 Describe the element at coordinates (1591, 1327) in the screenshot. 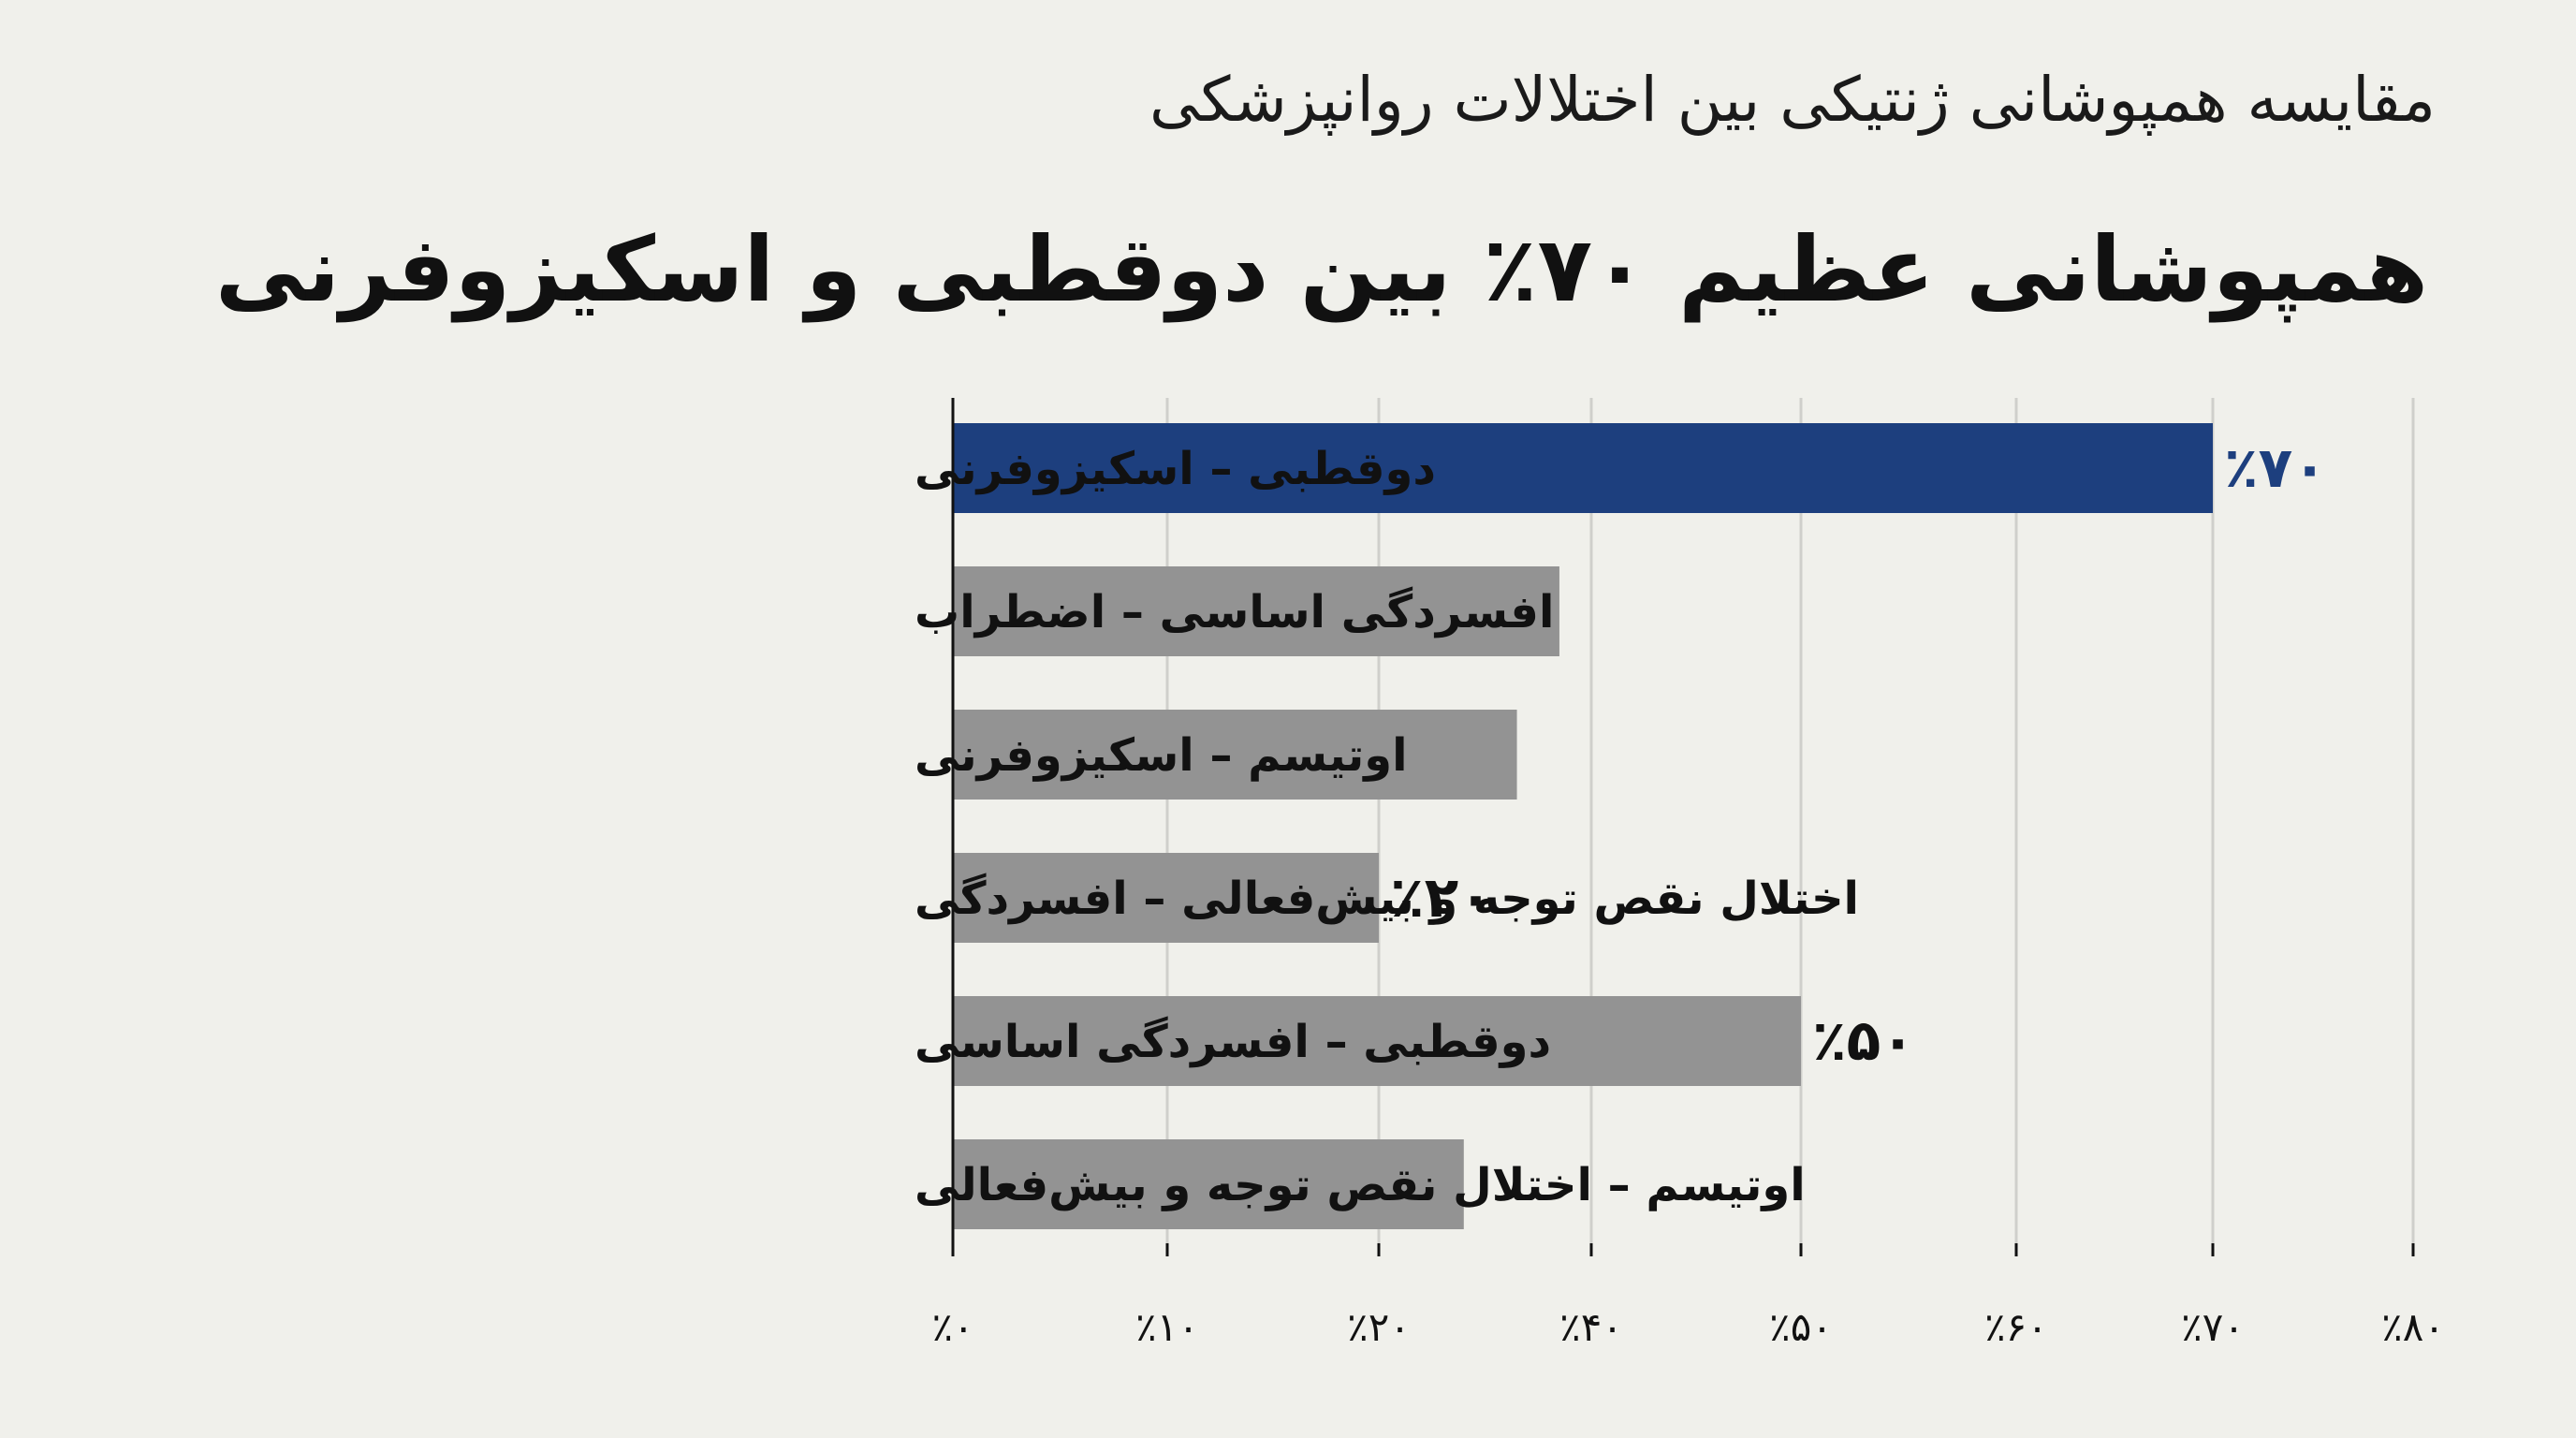

I see `tick-label: ٪۴۰` at that location.